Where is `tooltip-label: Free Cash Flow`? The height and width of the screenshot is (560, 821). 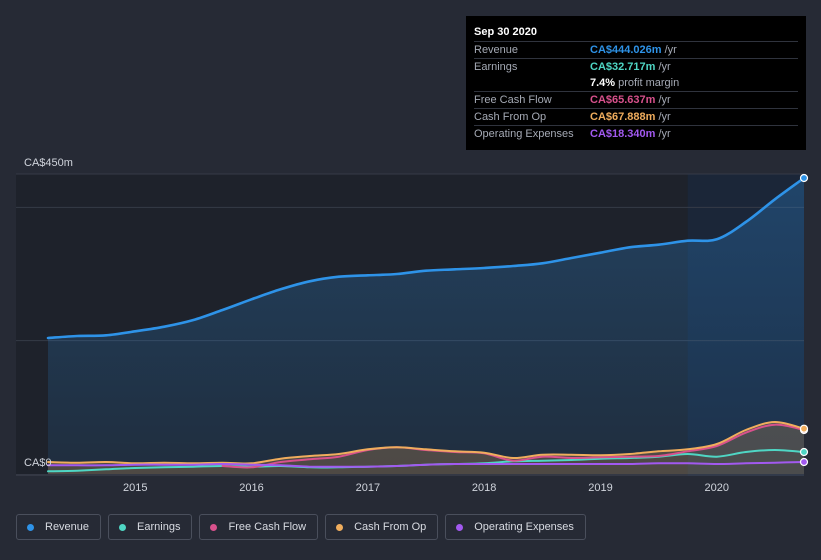
tooltip-label: Free Cash Flow is located at coordinates (513, 100).